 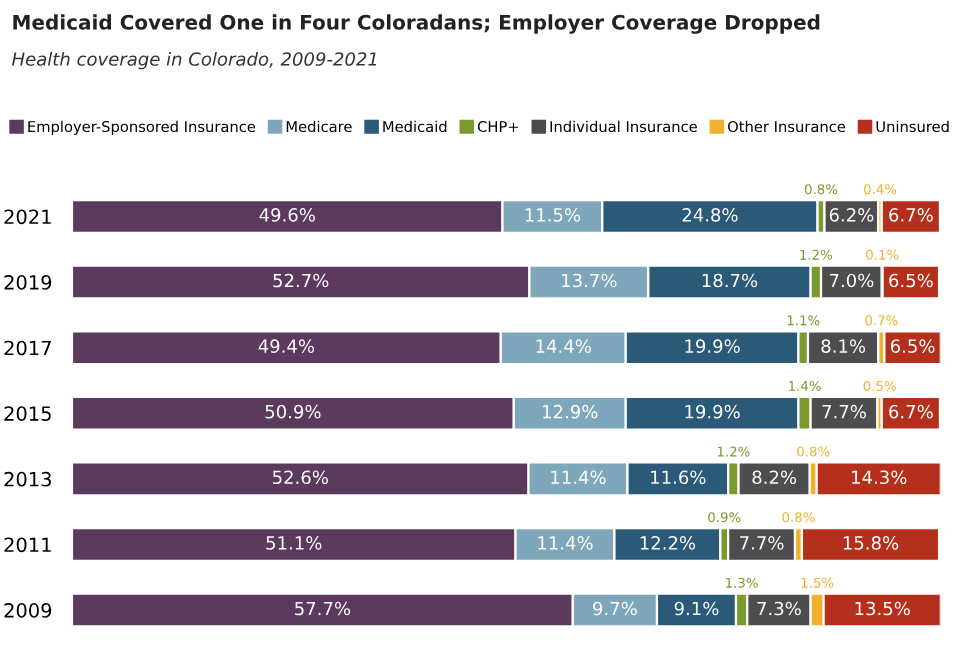 I want to click on data-label: 6.2%, so click(x=851, y=215).